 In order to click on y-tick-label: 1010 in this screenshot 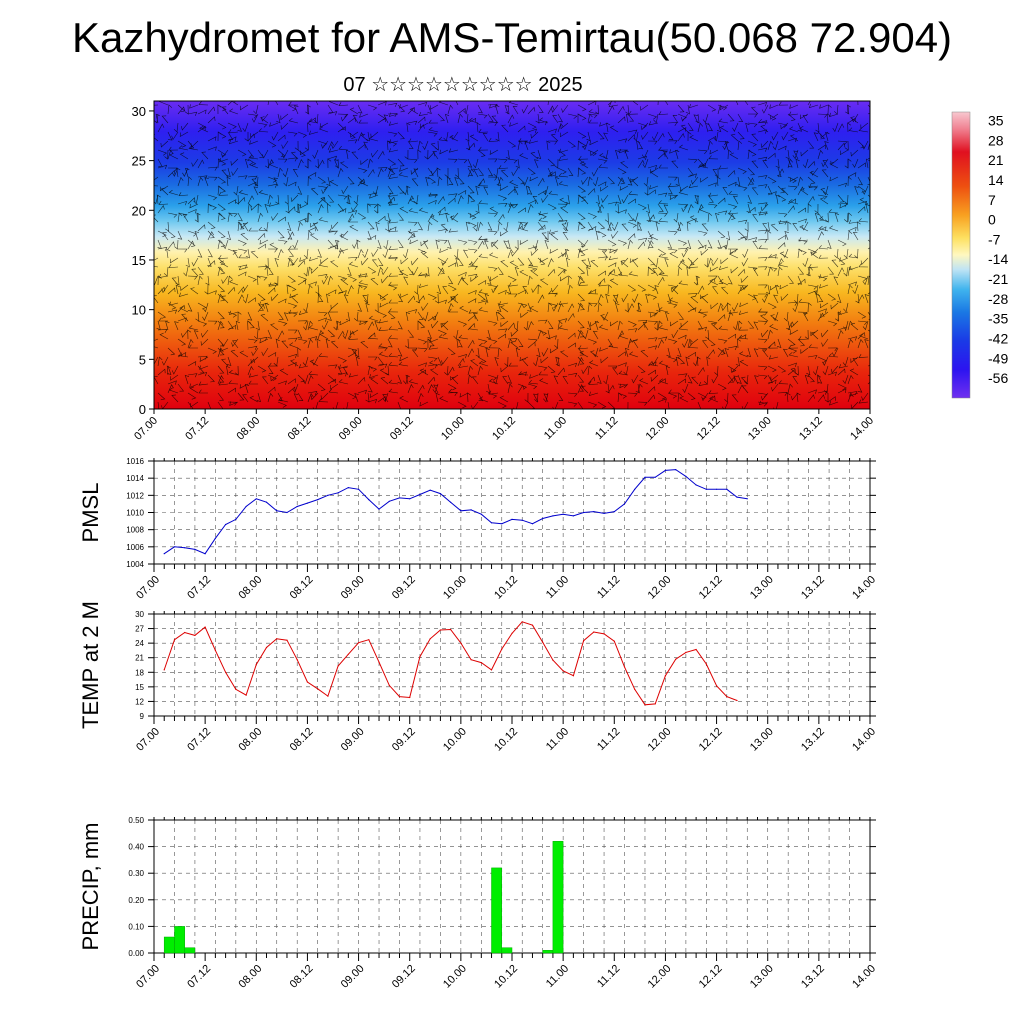, I will do `click(135, 513)`.